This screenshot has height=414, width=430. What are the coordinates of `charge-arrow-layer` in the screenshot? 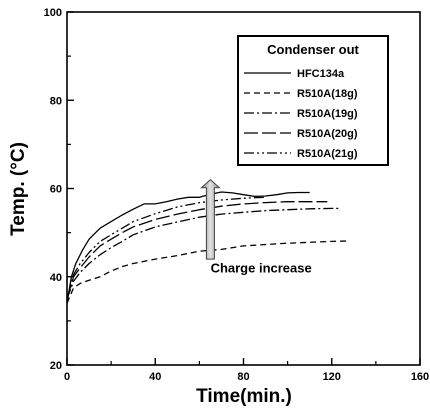 It's located at (210, 219).